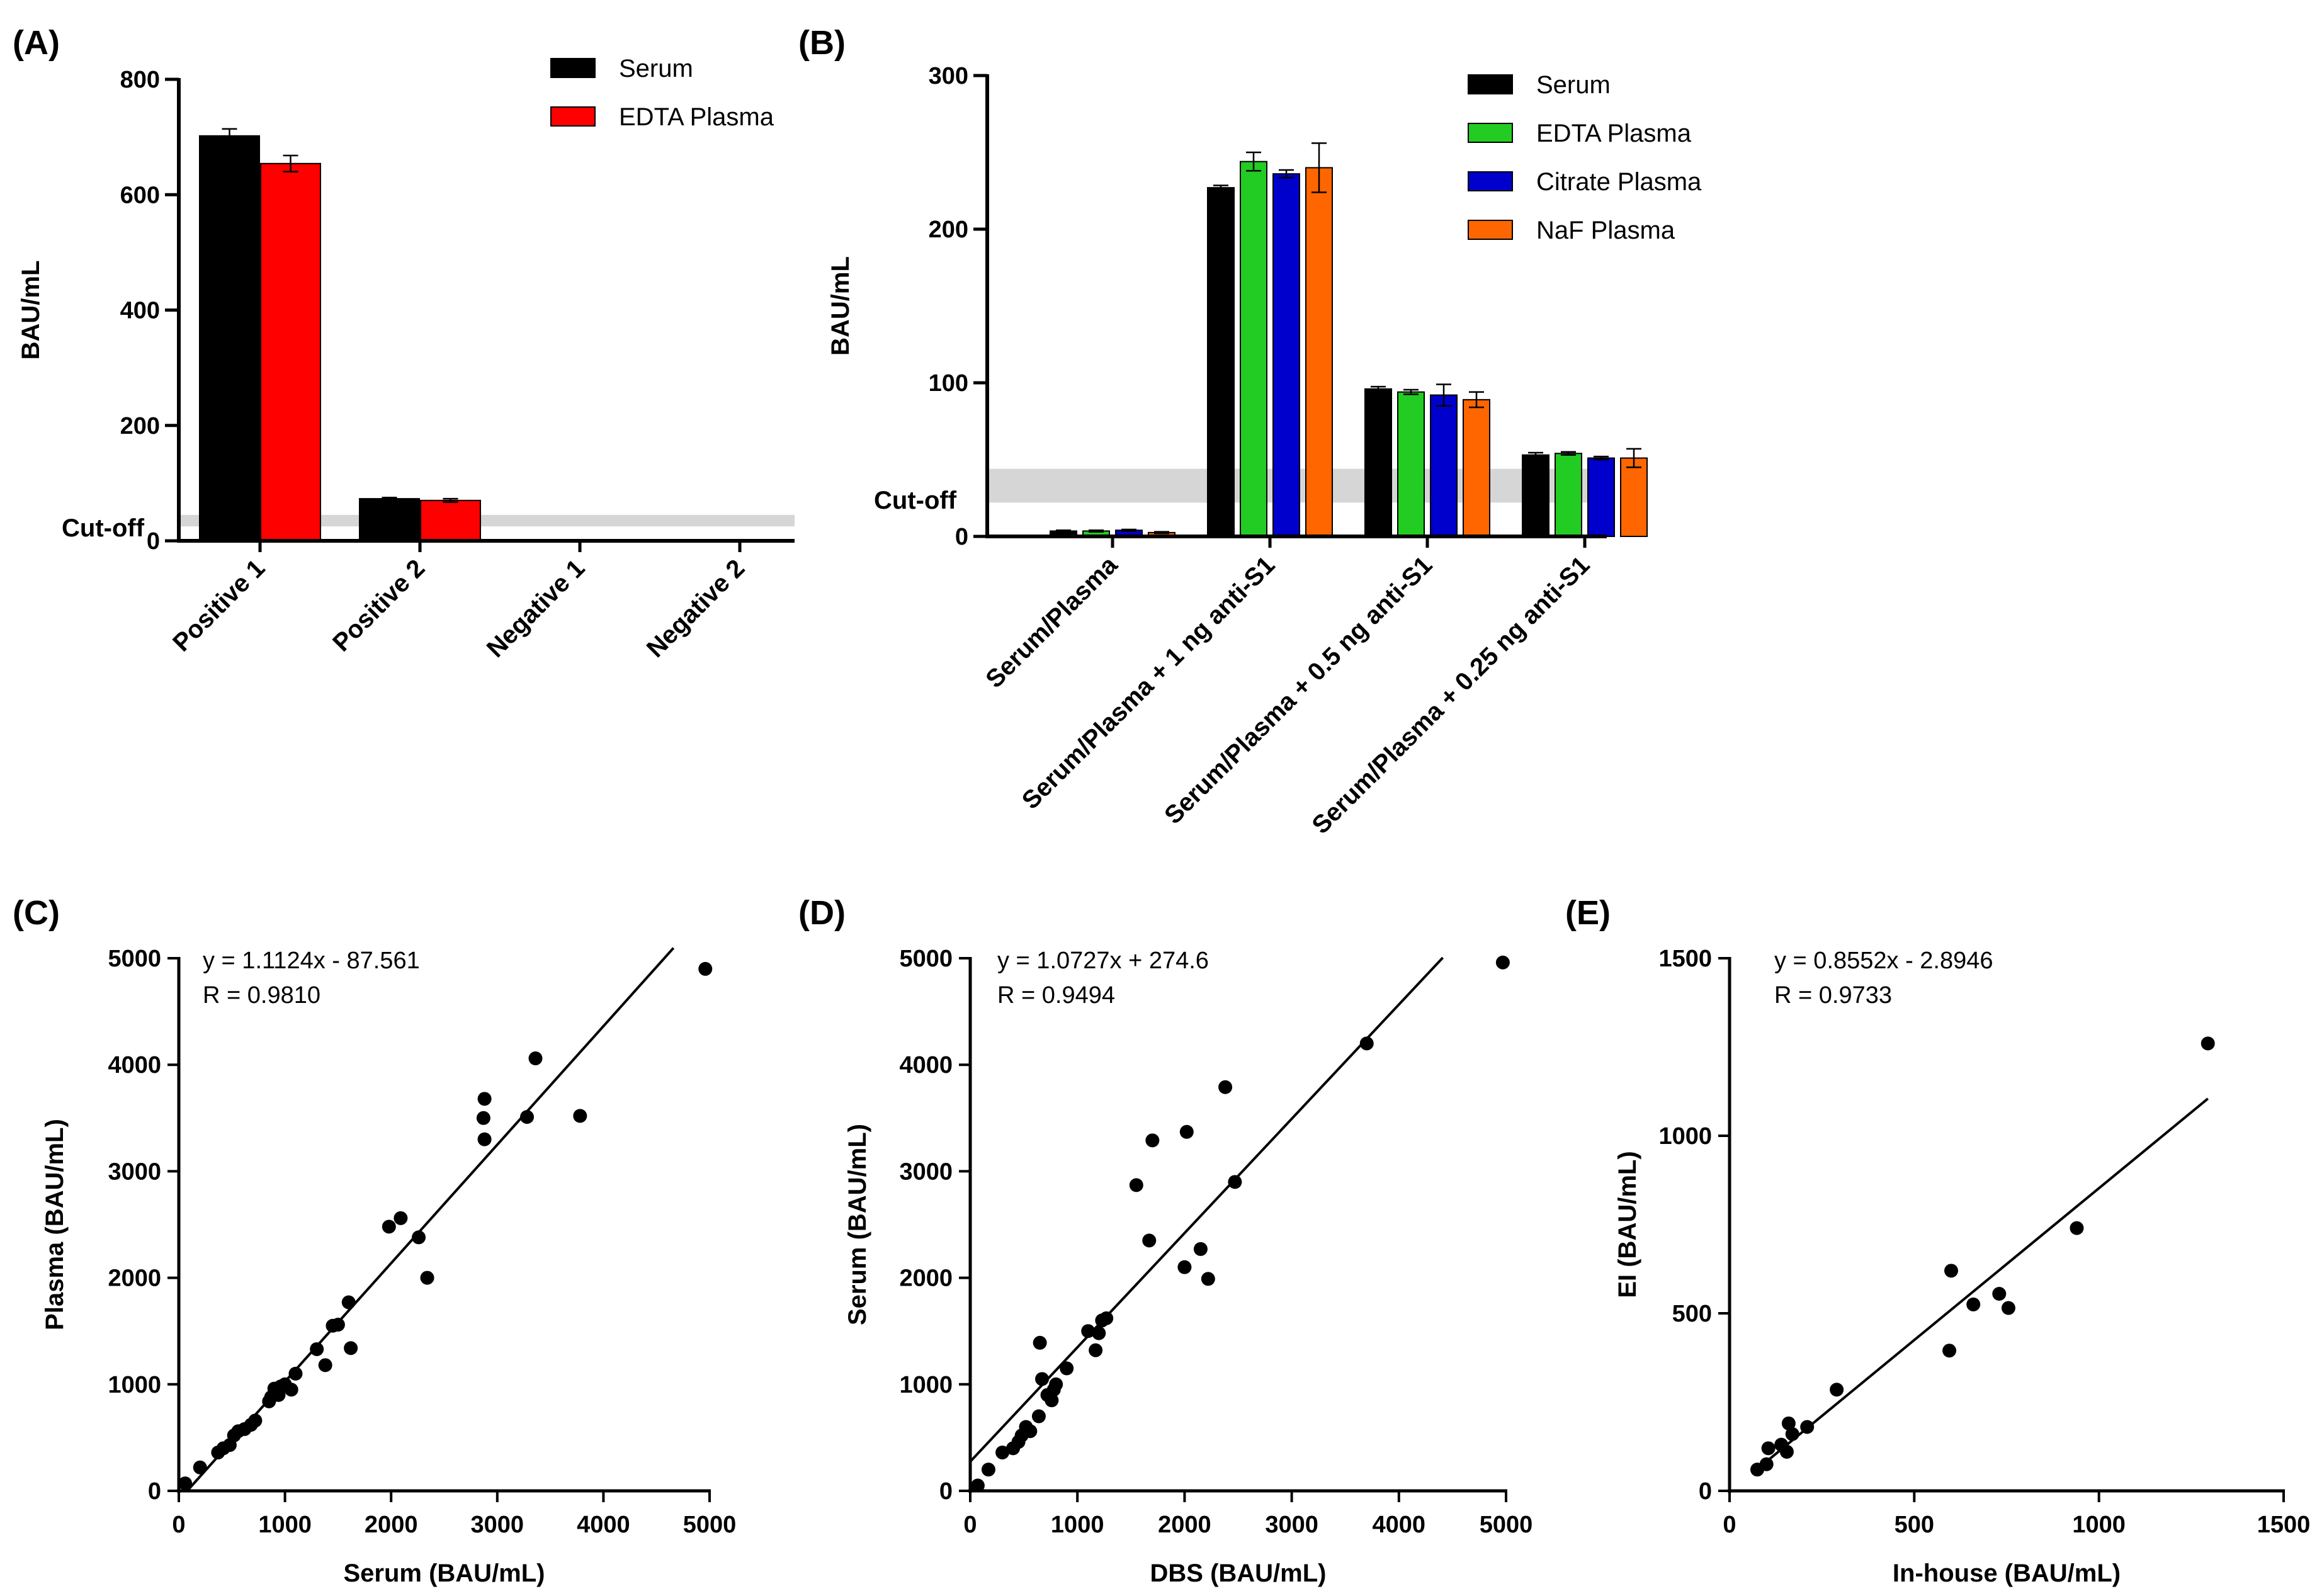  I want to click on bar-edta-plasma-serum-plasma-0-5-ng-anti-s1, so click(1411, 465).